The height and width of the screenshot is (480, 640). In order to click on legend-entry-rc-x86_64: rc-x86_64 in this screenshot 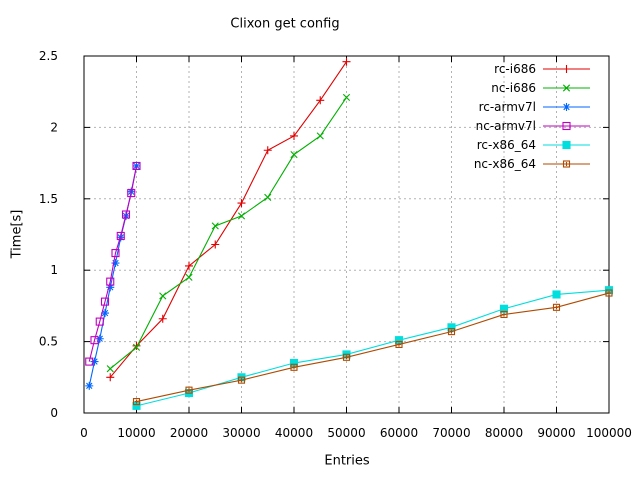, I will do `click(533, 145)`.